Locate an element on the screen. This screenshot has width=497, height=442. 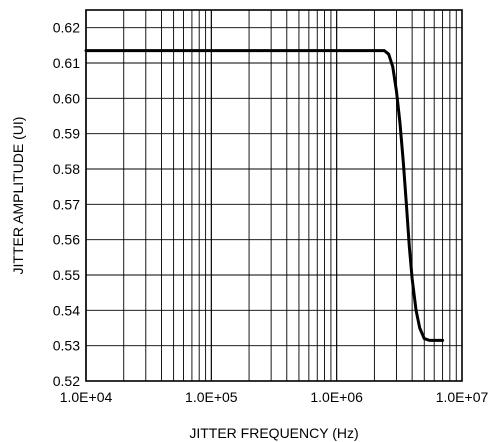
y-tick-label: 0.55 is located at coordinates (66, 275).